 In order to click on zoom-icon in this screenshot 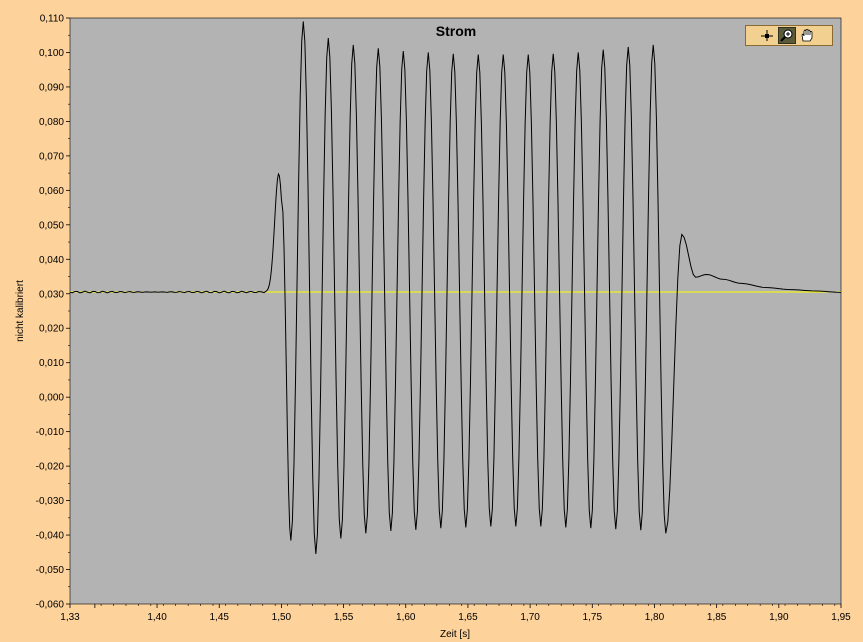, I will do `click(786, 35)`.